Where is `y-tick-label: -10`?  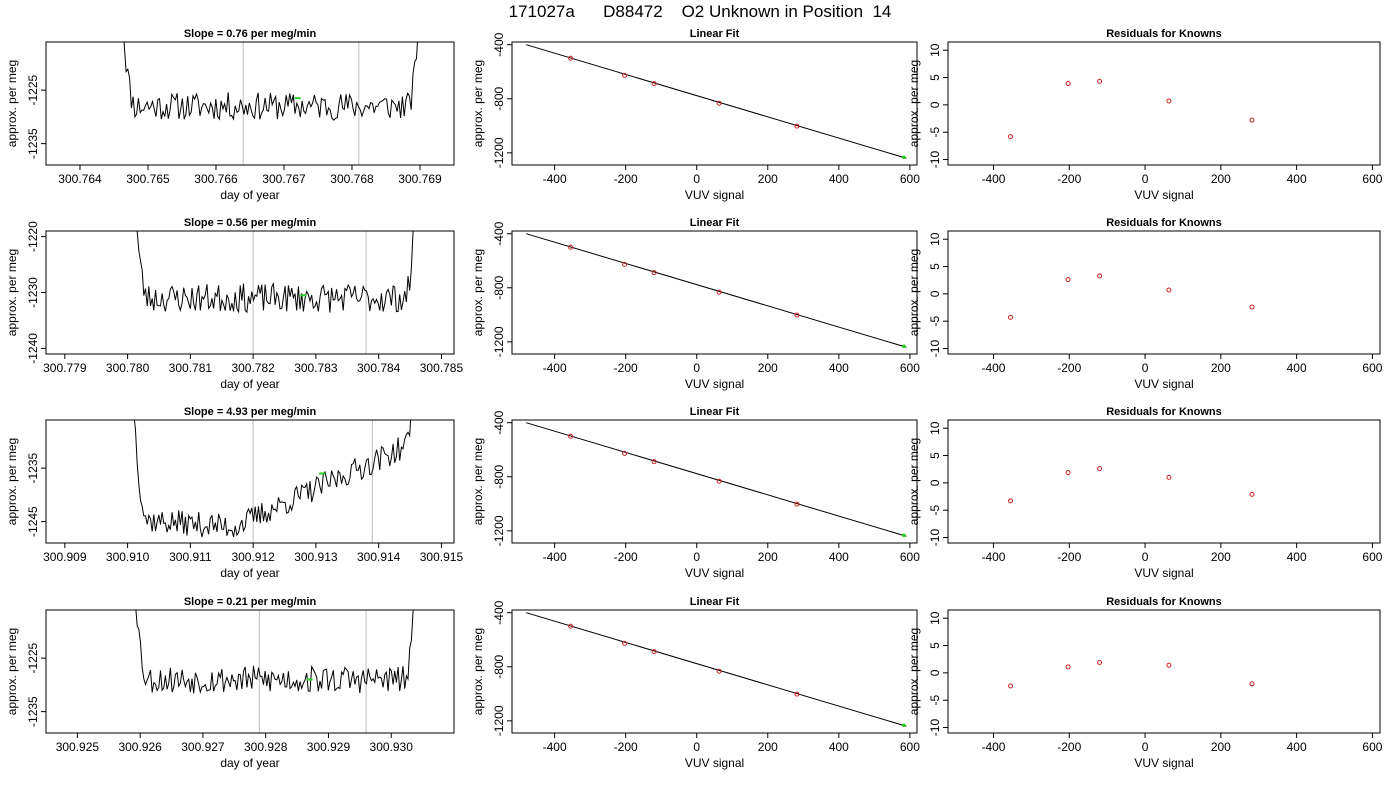 y-tick-label: -10 is located at coordinates (935, 538).